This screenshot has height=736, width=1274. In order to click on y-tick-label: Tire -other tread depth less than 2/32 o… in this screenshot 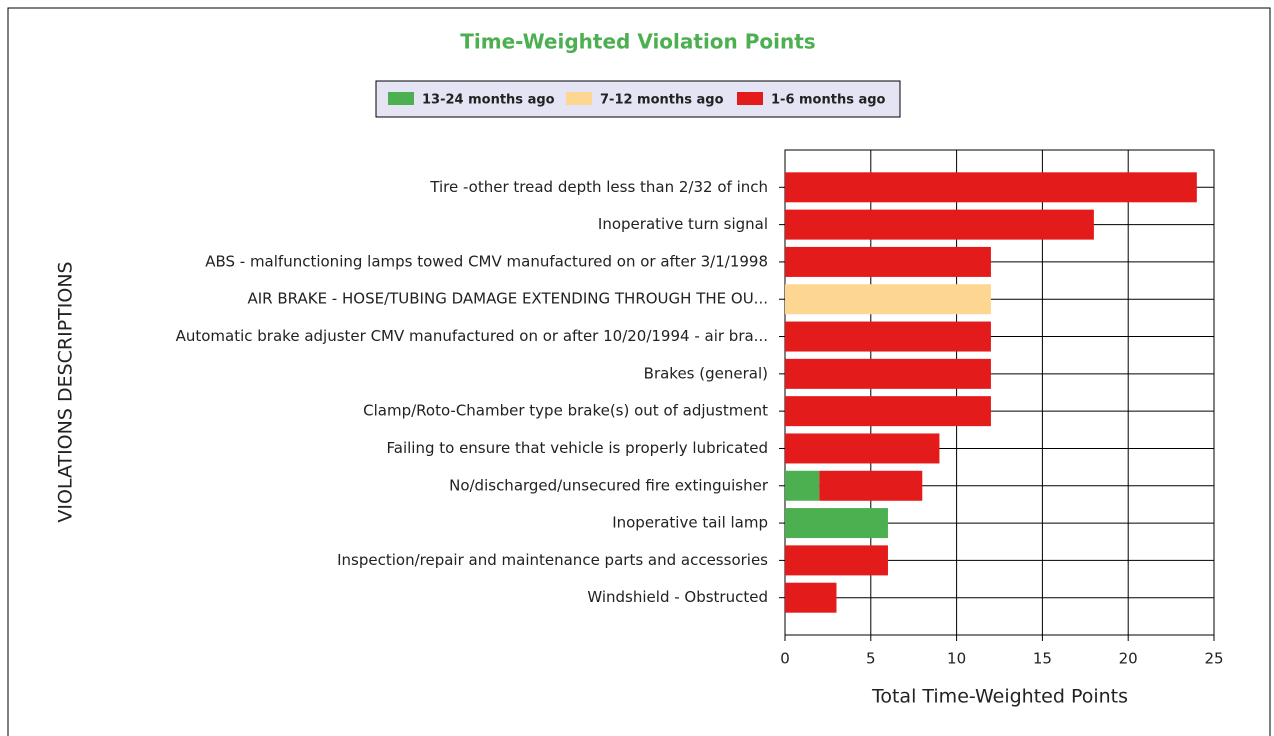, I will do `click(598, 187)`.